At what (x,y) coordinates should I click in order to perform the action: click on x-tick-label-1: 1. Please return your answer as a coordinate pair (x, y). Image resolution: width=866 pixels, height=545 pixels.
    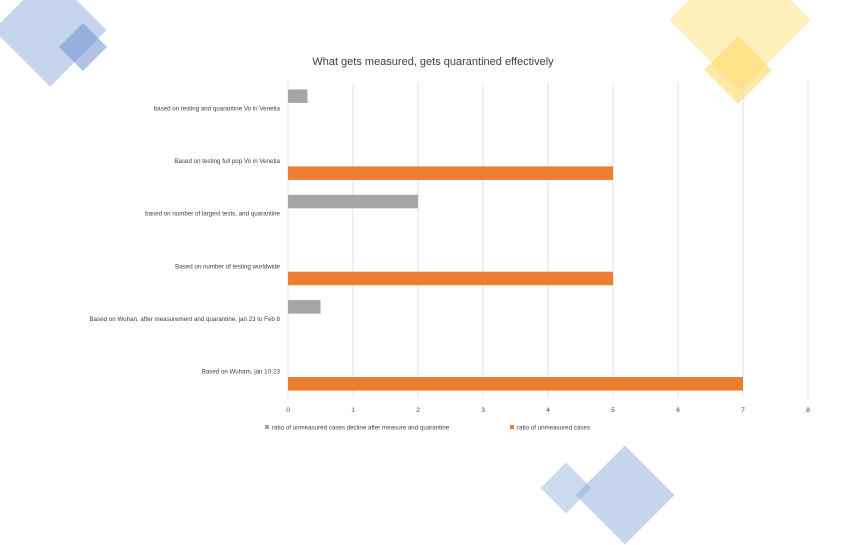
    Looking at the image, I should click on (353, 410).